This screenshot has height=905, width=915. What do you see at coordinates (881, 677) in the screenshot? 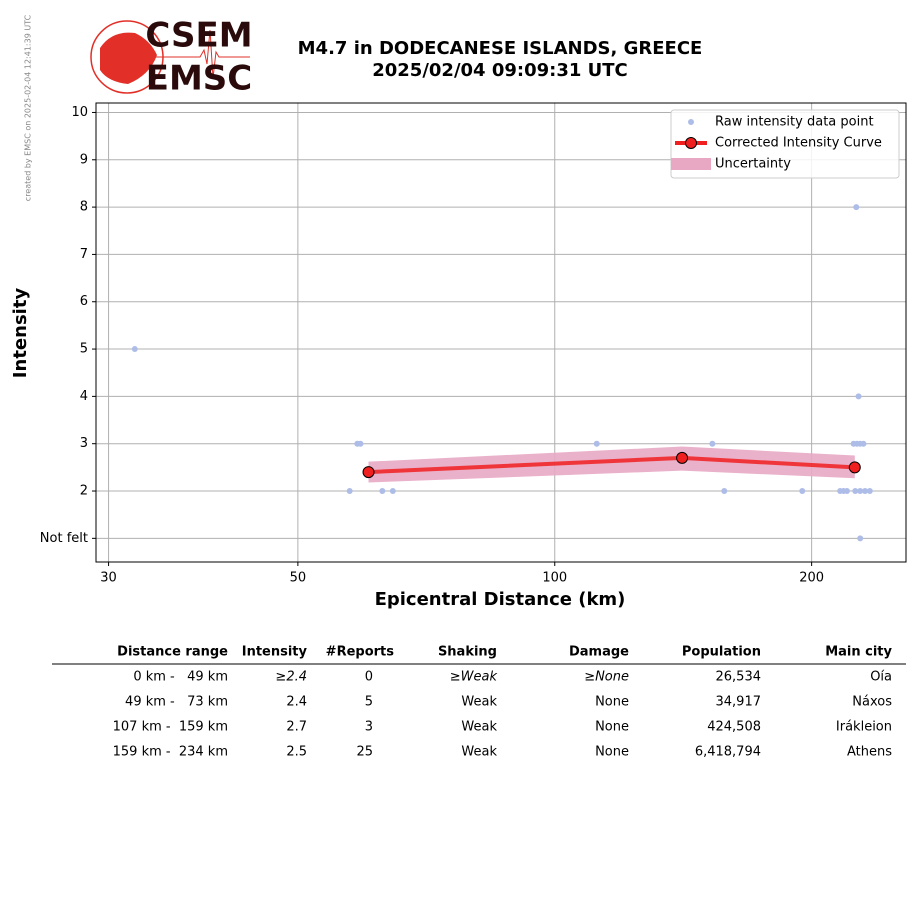
I see `table-cell: Oía` at bounding box center [881, 677].